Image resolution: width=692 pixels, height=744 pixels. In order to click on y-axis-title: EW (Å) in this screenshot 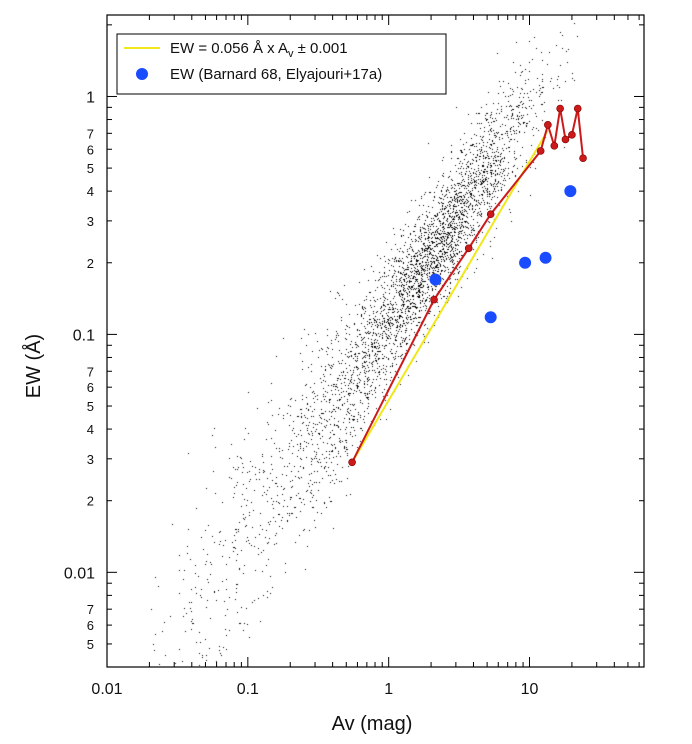, I will do `click(33, 366)`.